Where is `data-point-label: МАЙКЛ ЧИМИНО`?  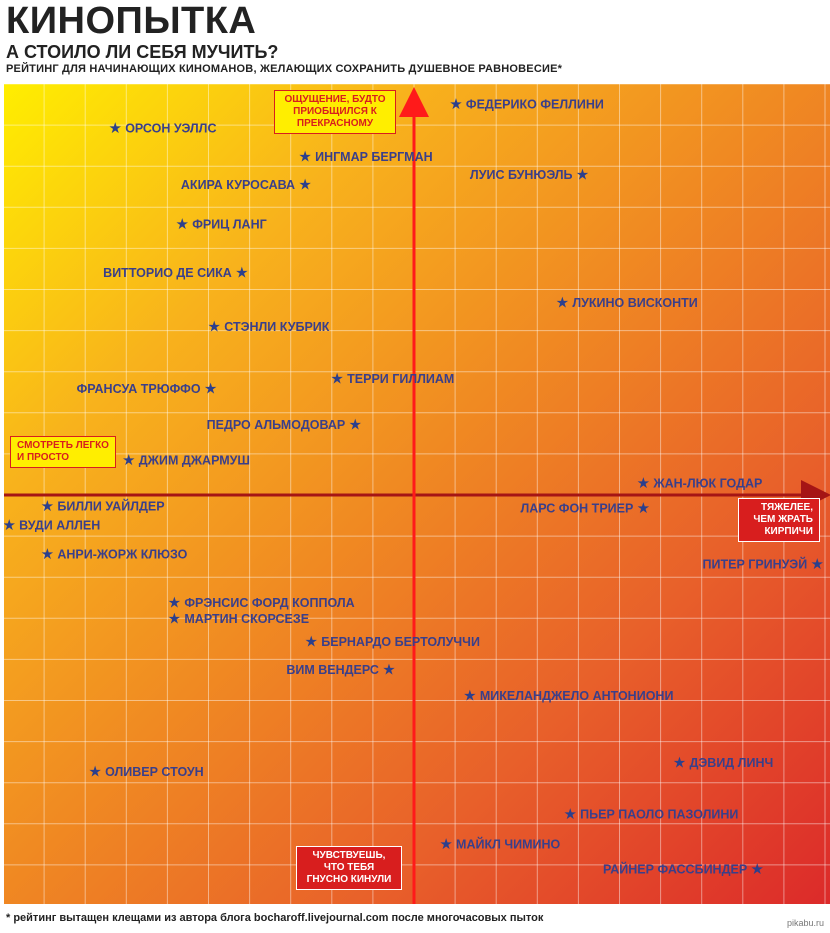
data-point-label: МАЙКЛ ЧИМИНО is located at coordinates (508, 843).